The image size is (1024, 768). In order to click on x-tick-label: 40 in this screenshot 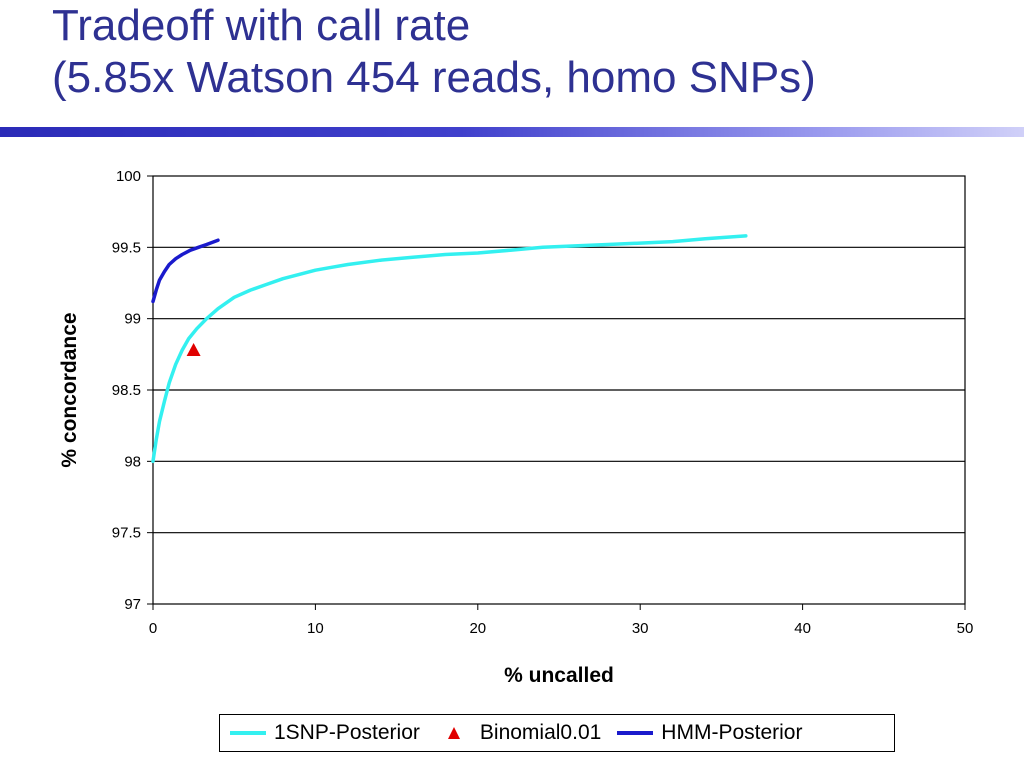, I will do `click(802, 628)`.